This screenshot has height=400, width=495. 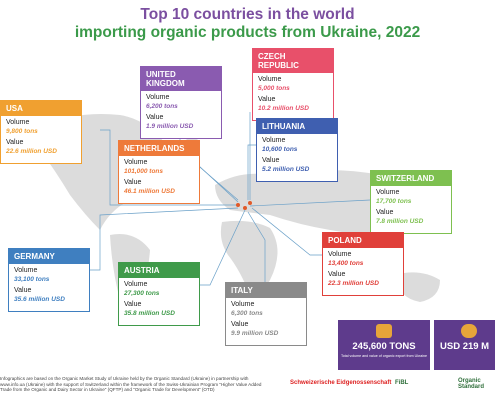 I want to click on value-amount: 9.9 million USD, so click(x=255, y=333).